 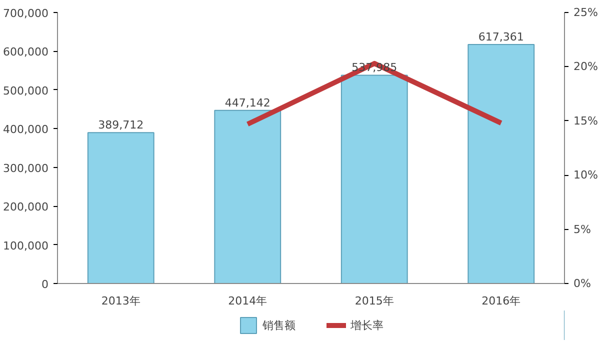 I want to click on y-tick-label: 700,000, so click(x=26, y=13).